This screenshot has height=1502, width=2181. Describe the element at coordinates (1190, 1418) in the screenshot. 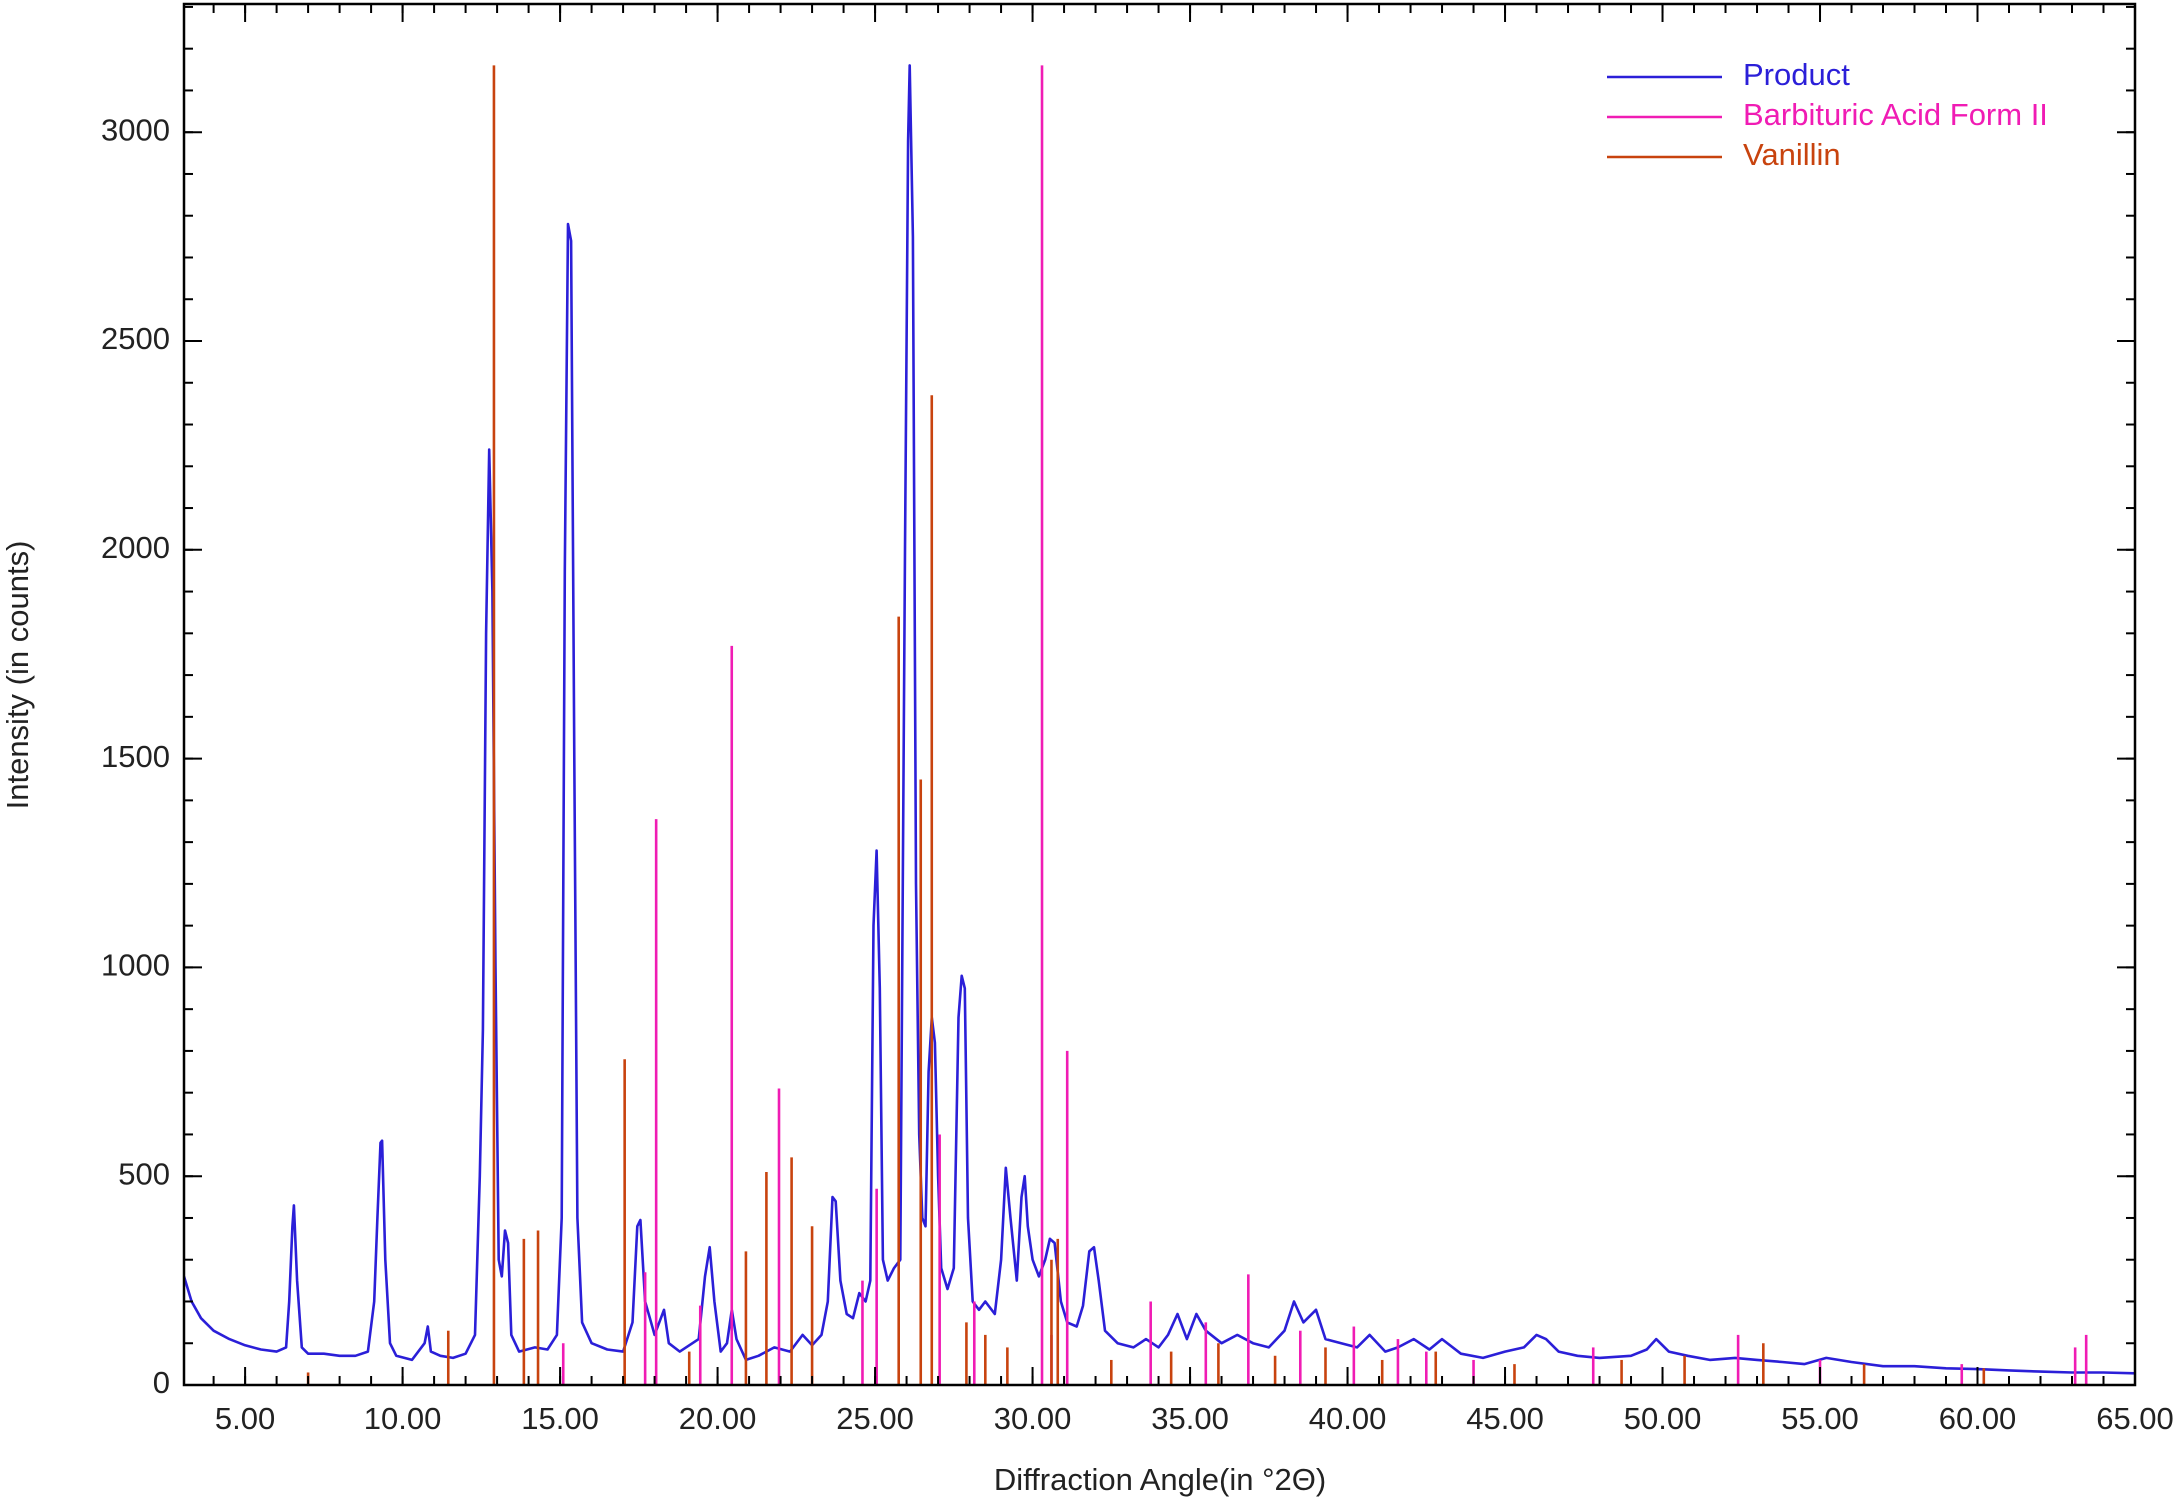

I see `x-tick-label: 35.00` at that location.